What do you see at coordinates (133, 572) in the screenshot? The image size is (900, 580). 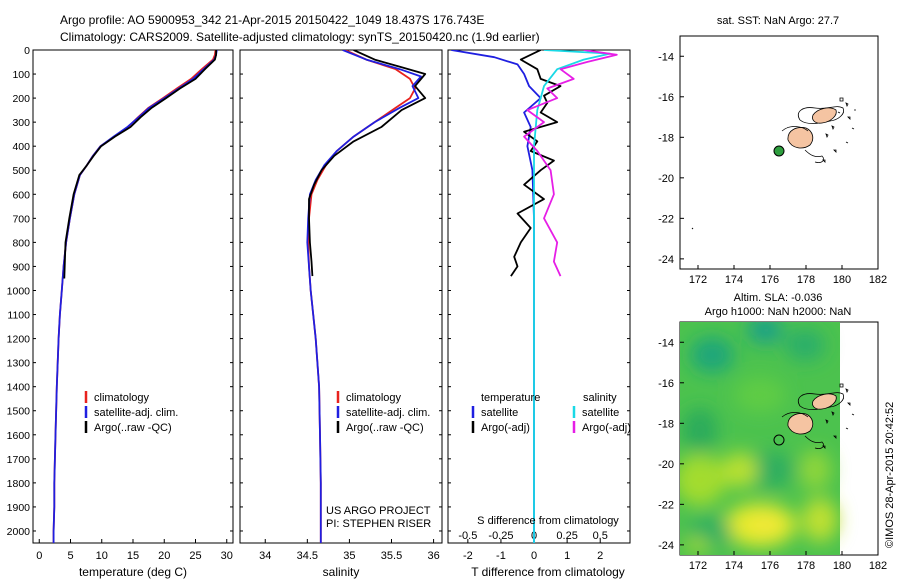 I see `temperature-xlabel: temperature (deg C)` at bounding box center [133, 572].